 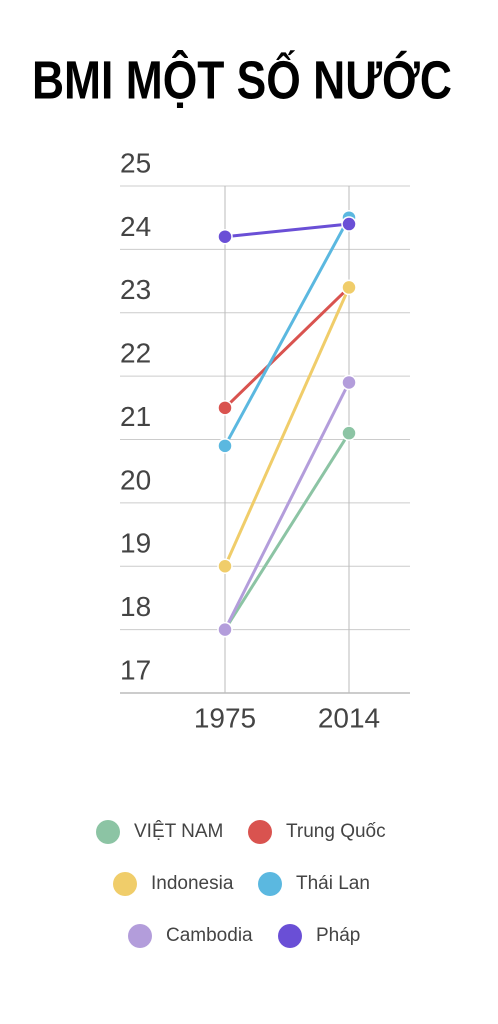 What do you see at coordinates (338, 935) in the screenshot?
I see `legend-label: Pháp` at bounding box center [338, 935].